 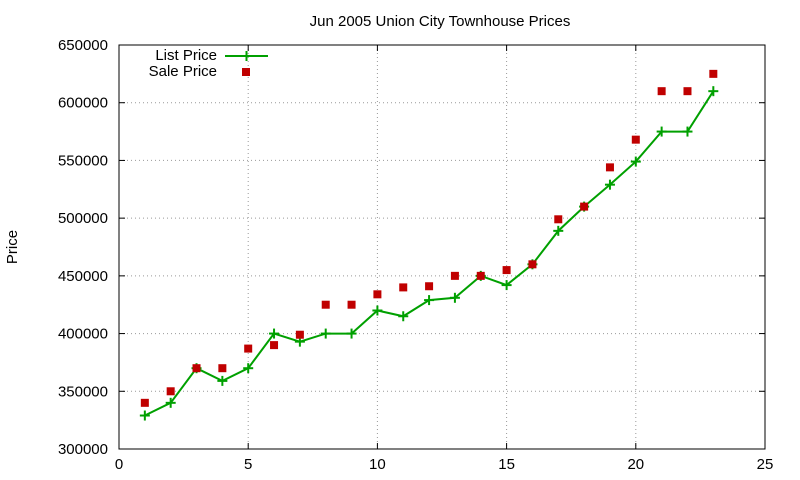 I want to click on y-tick-label: 650000, so click(x=83, y=45).